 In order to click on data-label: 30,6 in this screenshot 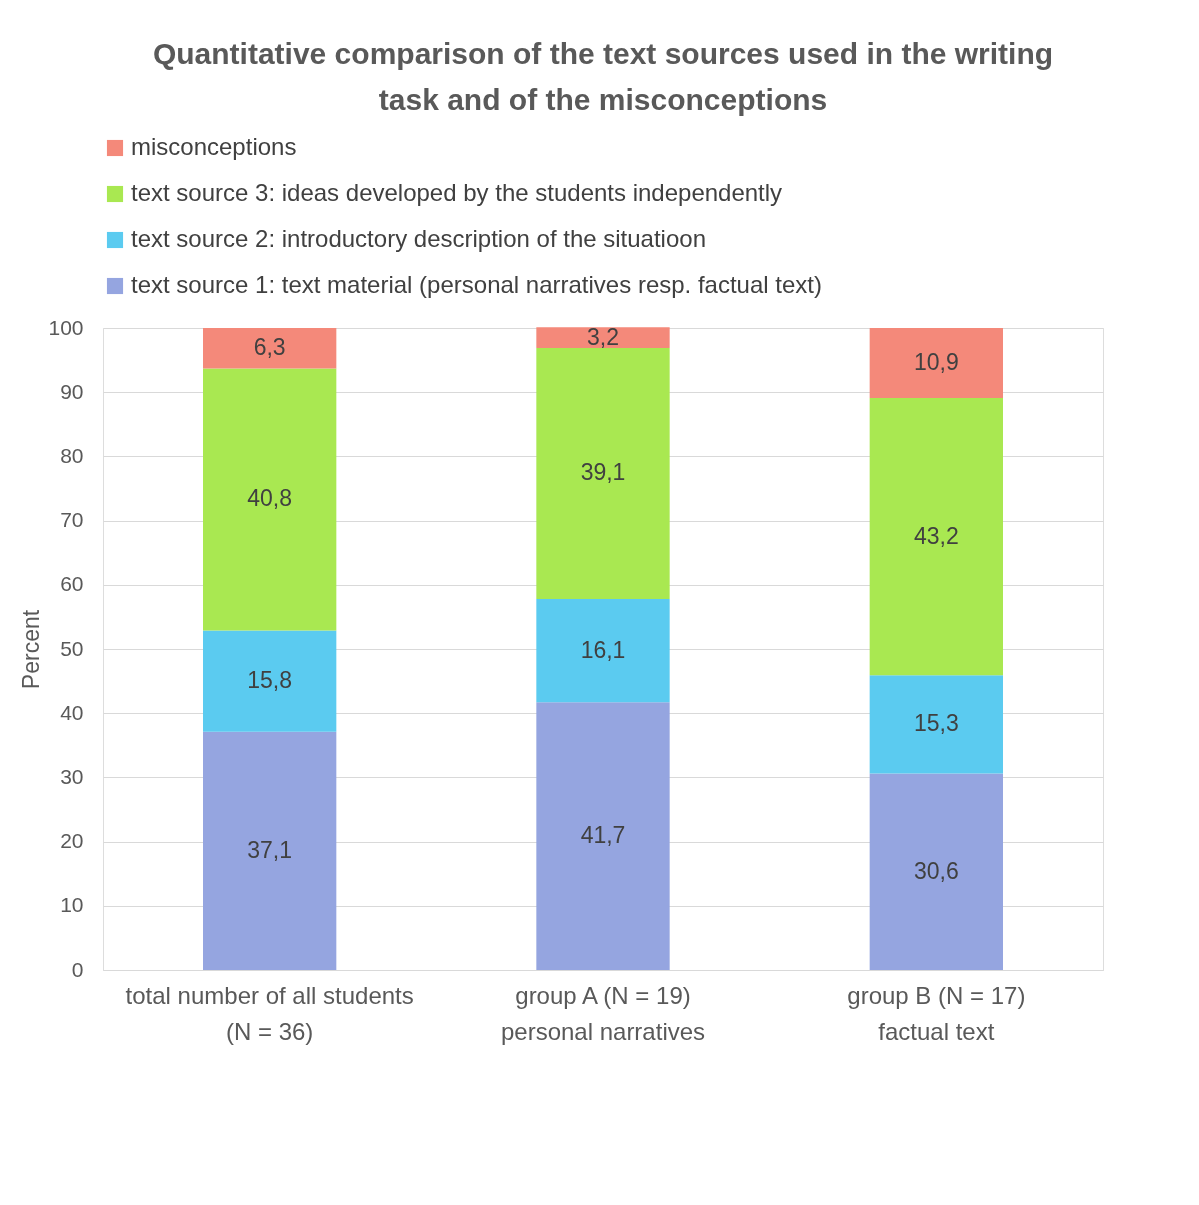, I will do `click(936, 870)`.